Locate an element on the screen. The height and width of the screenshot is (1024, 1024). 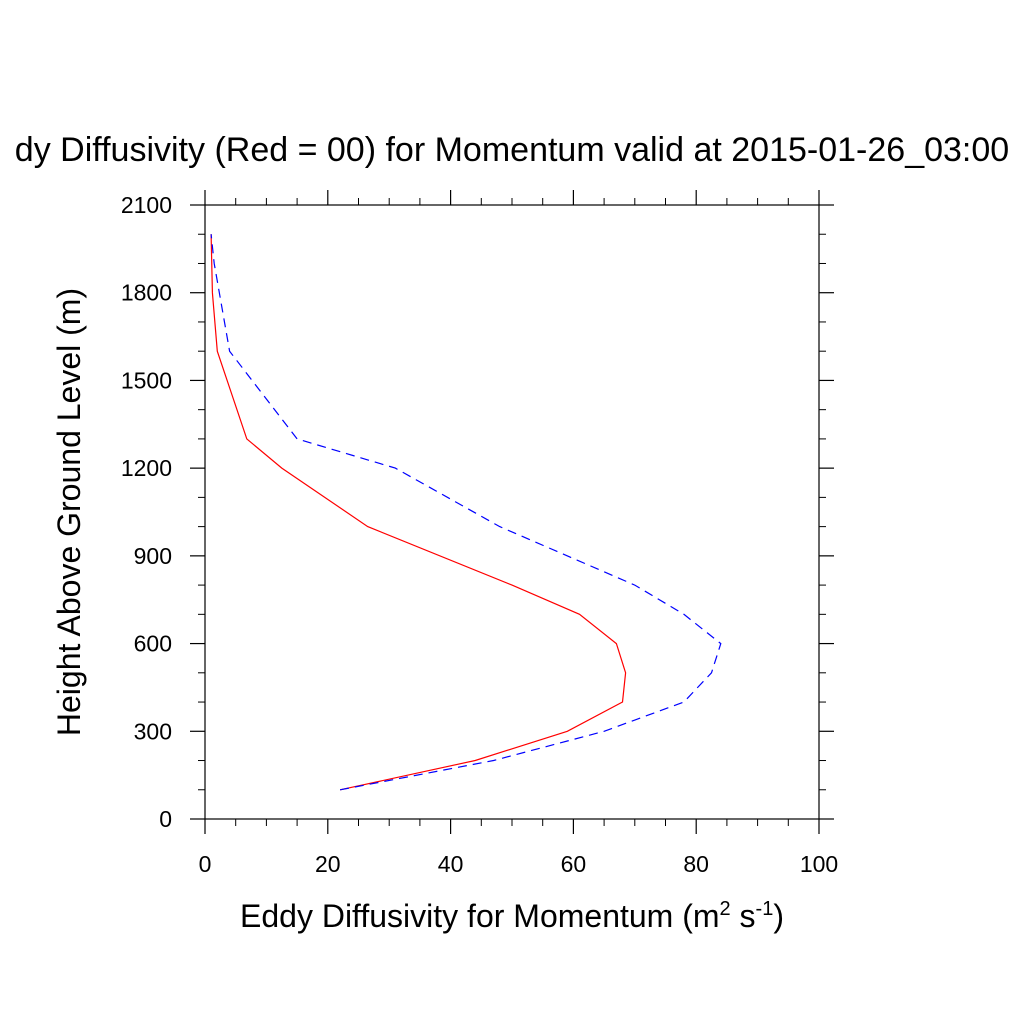
x-tick-labels: 0 20 40 60 80 100 is located at coordinates (519, 864).